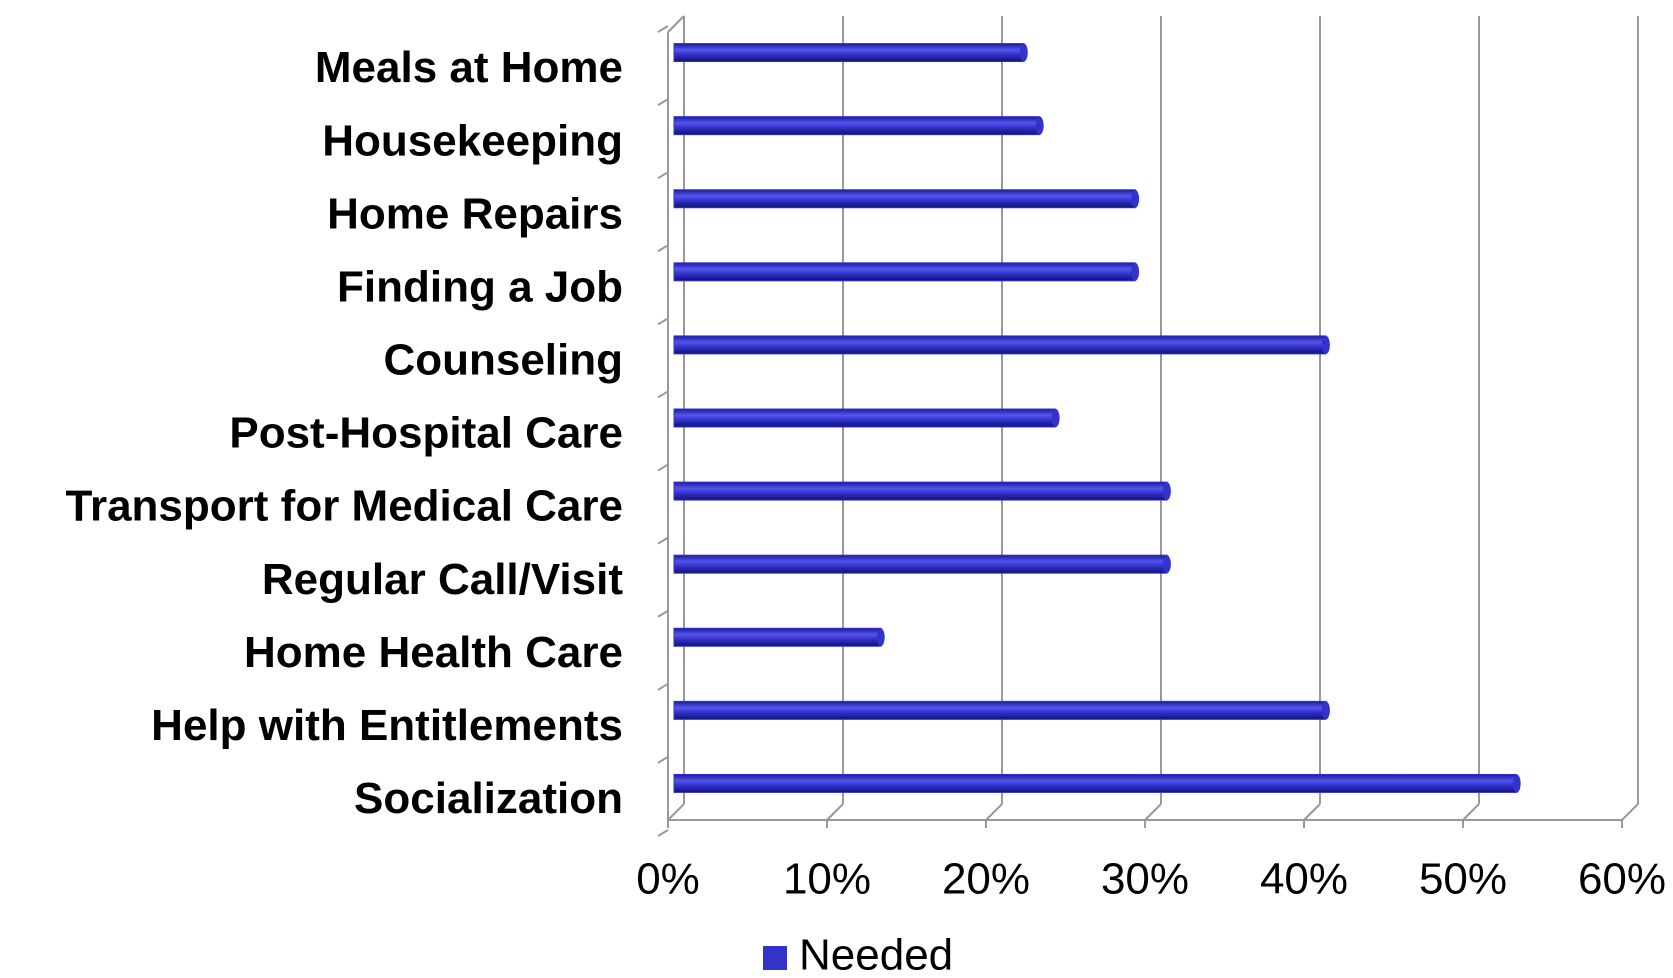  What do you see at coordinates (344, 506) in the screenshot?
I see `y-tick-label: Transport for Medical Care` at bounding box center [344, 506].